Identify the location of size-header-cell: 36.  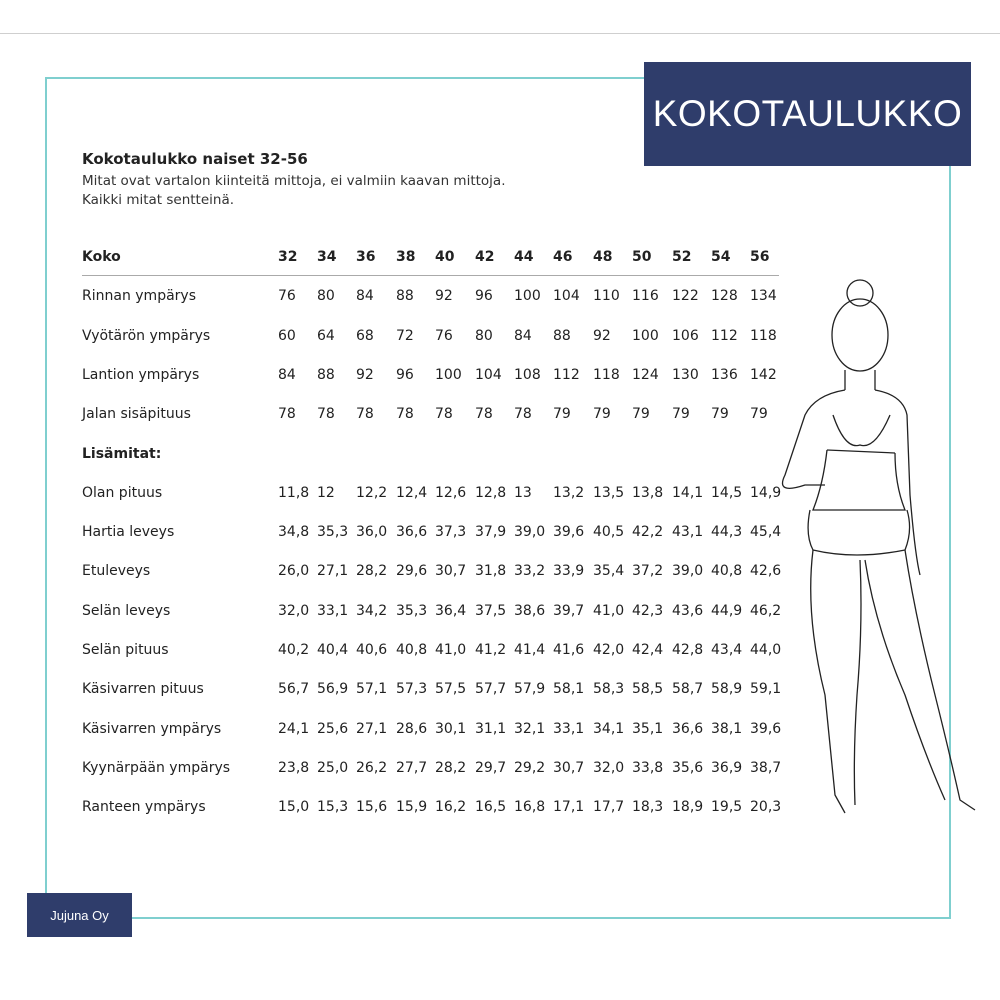
(366, 257).